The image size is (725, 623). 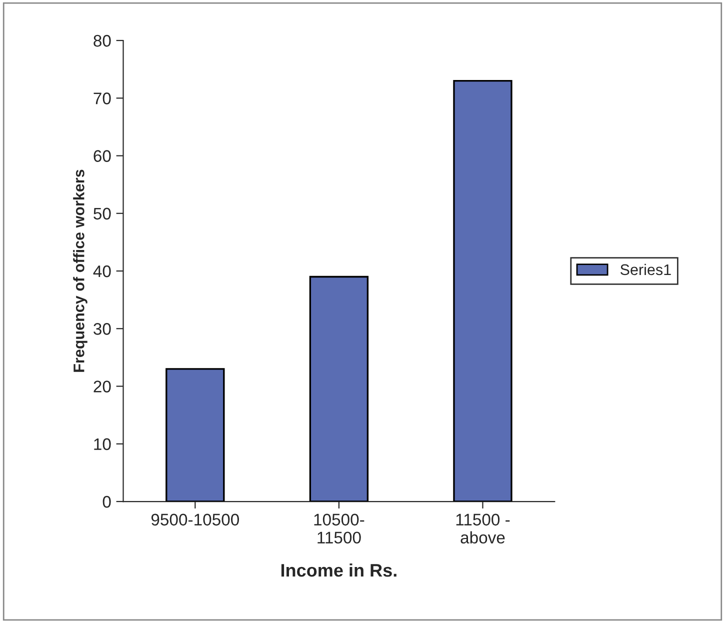 What do you see at coordinates (102, 329) in the screenshot?
I see `y-tick-label: 30` at bounding box center [102, 329].